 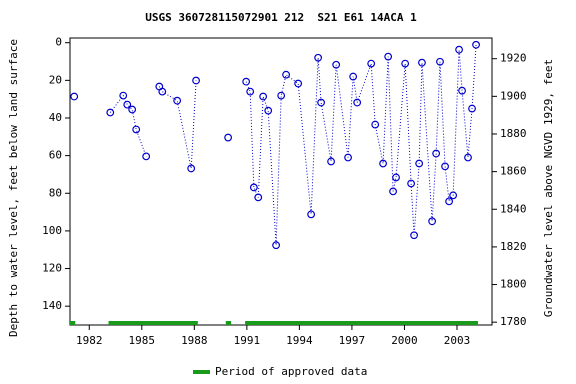 I want to click on legend-label: Period of approved data, so click(x=291, y=371).